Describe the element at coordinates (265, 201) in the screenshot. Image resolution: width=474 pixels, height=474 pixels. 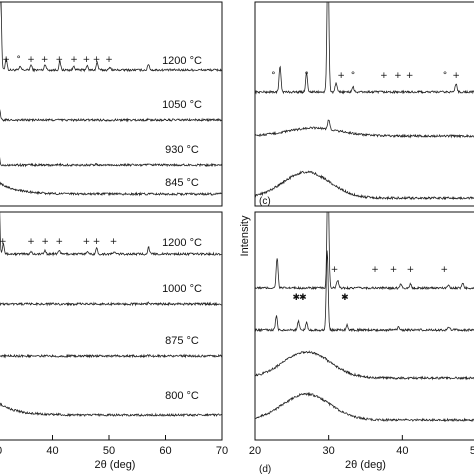
I see `panel-label: (c)` at that location.